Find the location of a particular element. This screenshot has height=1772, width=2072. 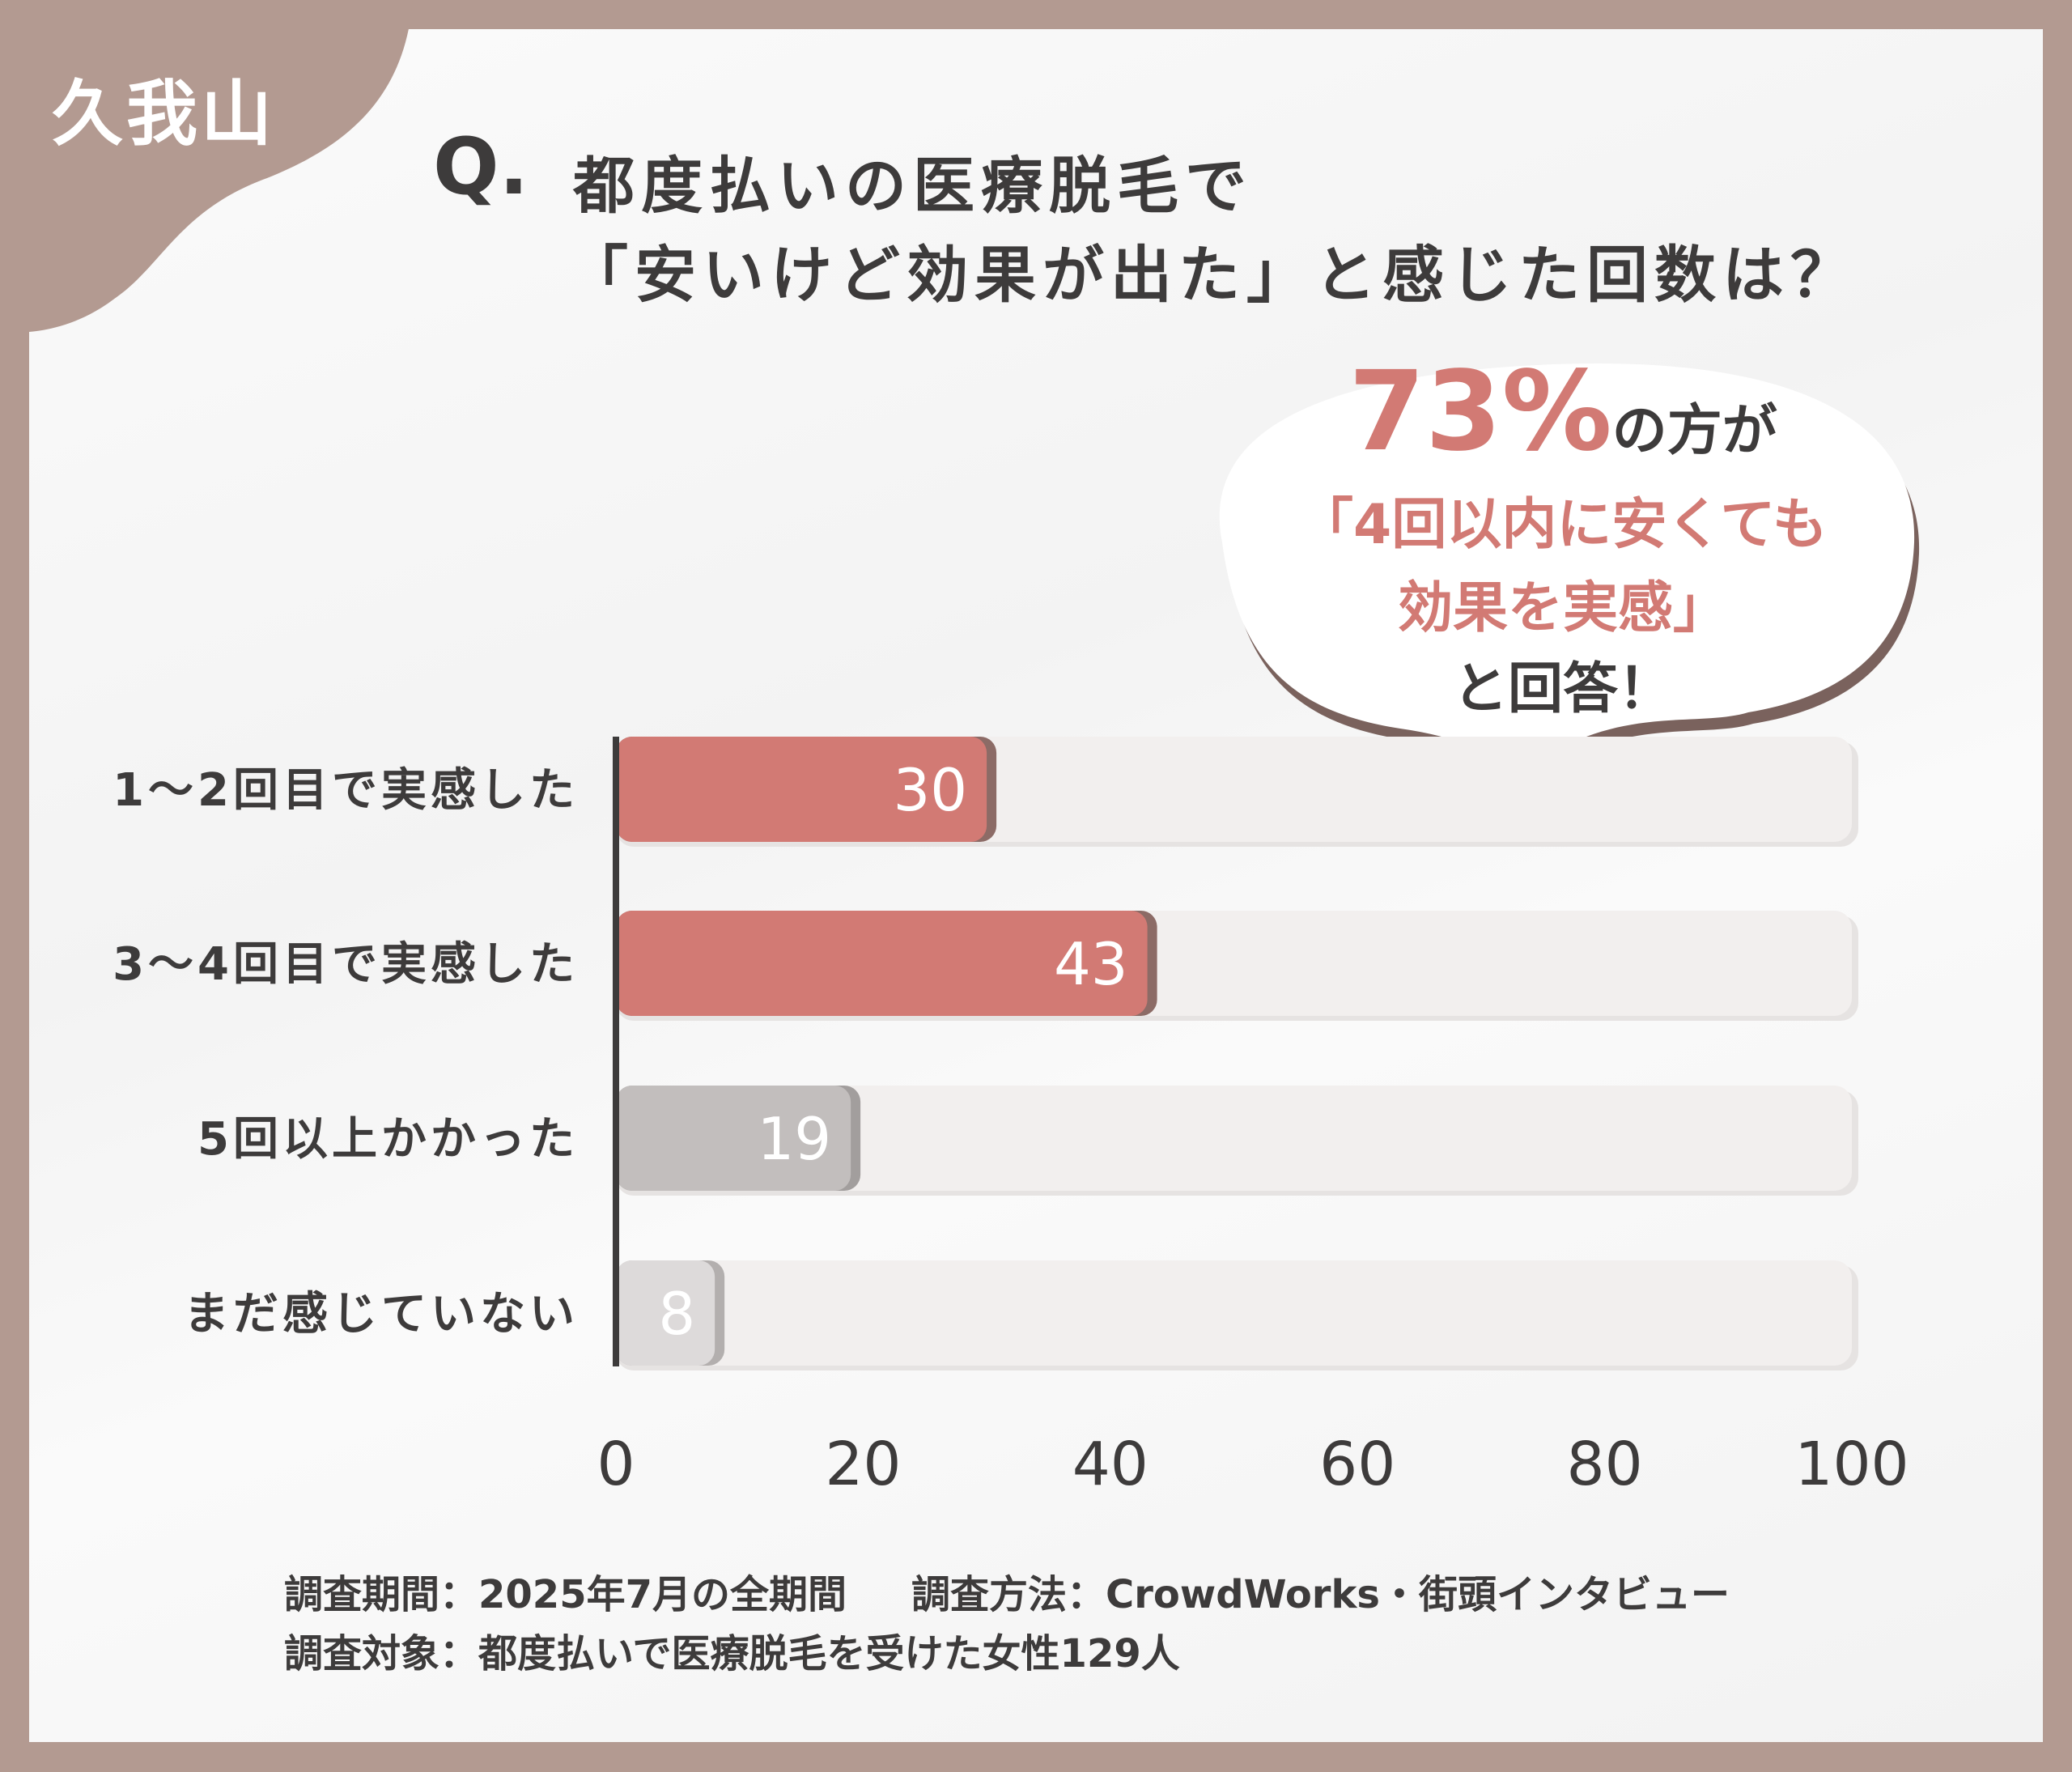

callout-line-2: 「4回以内に安くても is located at coordinates (1563, 525).